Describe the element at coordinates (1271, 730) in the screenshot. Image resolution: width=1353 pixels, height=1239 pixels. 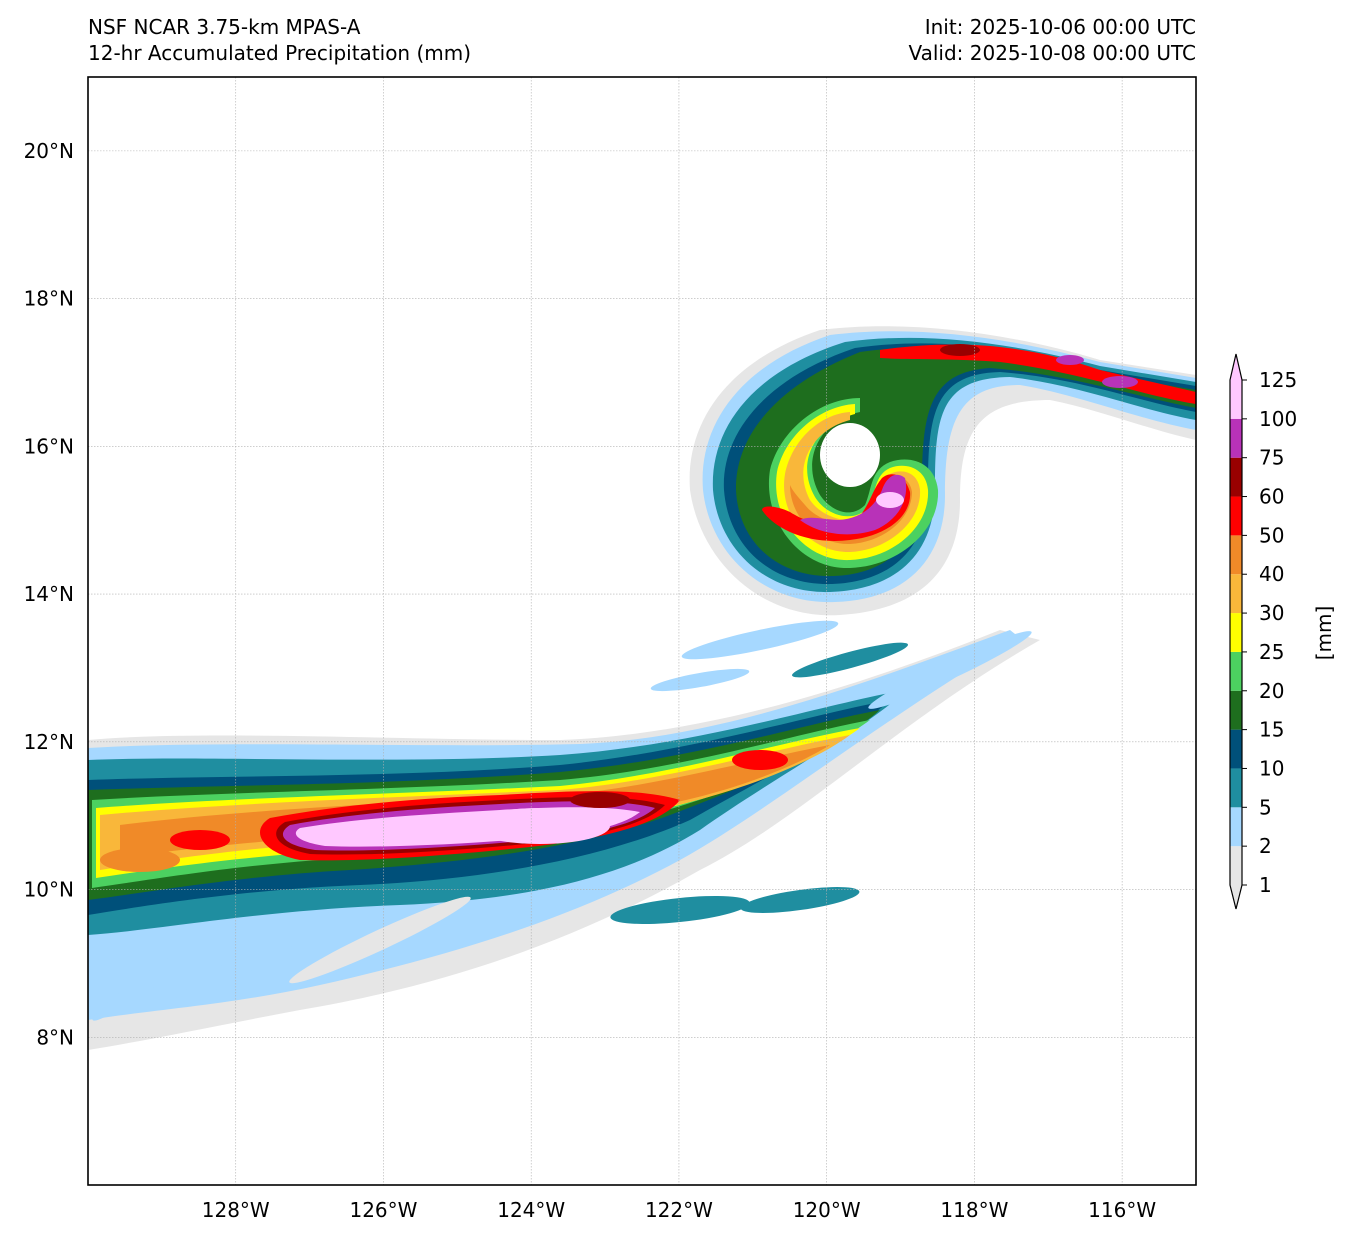
I see `colorbar-level-label: 15` at that location.